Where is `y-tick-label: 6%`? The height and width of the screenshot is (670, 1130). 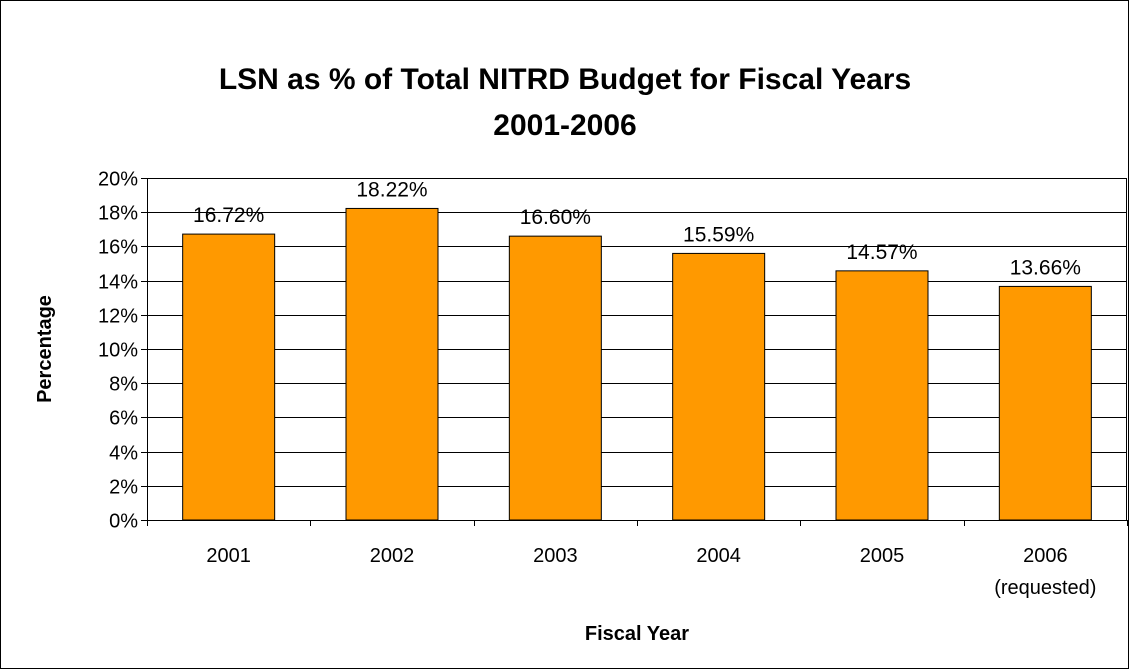 y-tick-label: 6% is located at coordinates (123, 419).